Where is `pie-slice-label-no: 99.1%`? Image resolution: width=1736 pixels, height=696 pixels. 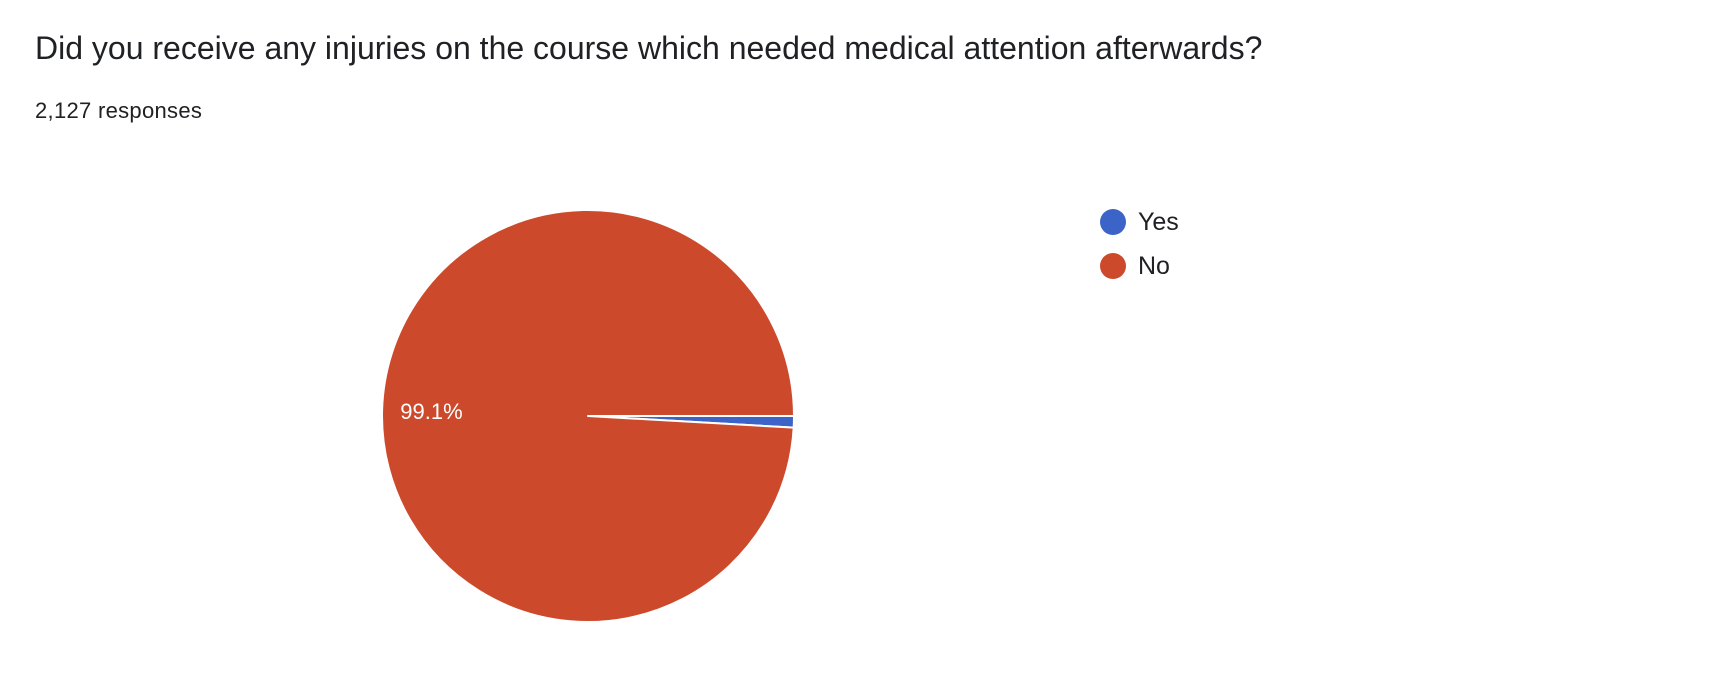
pie-slice-label-no: 99.1% is located at coordinates (431, 411).